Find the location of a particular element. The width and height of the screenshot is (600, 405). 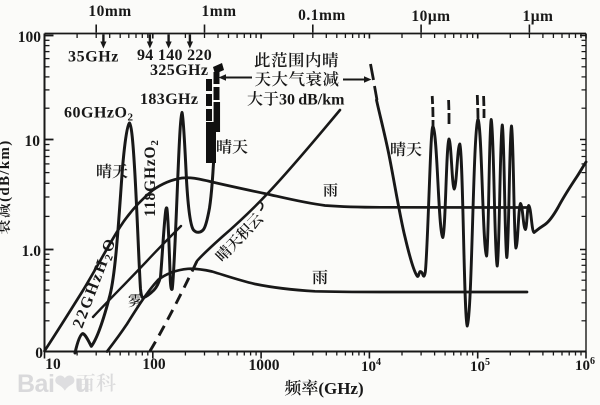

svg-text: 1.0 is located at coordinates (32, 251).